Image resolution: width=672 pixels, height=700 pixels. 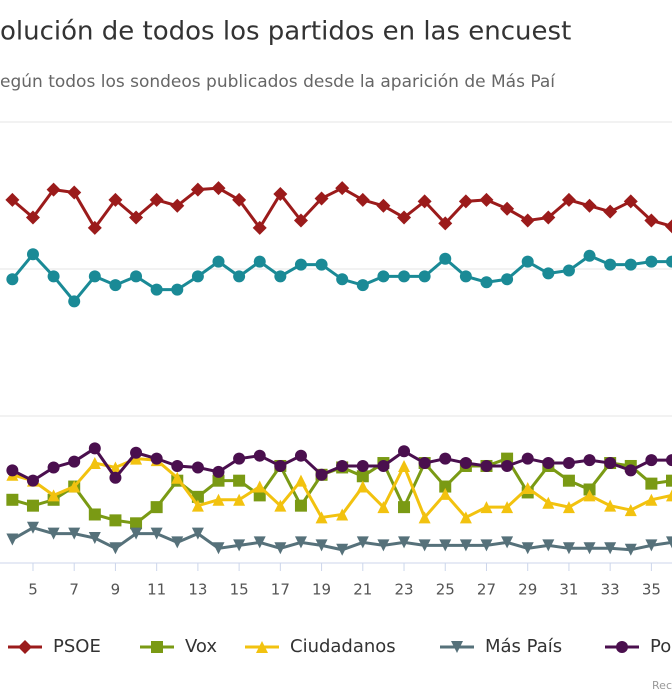 I want to click on x-tick-label: 15, so click(x=239, y=590).